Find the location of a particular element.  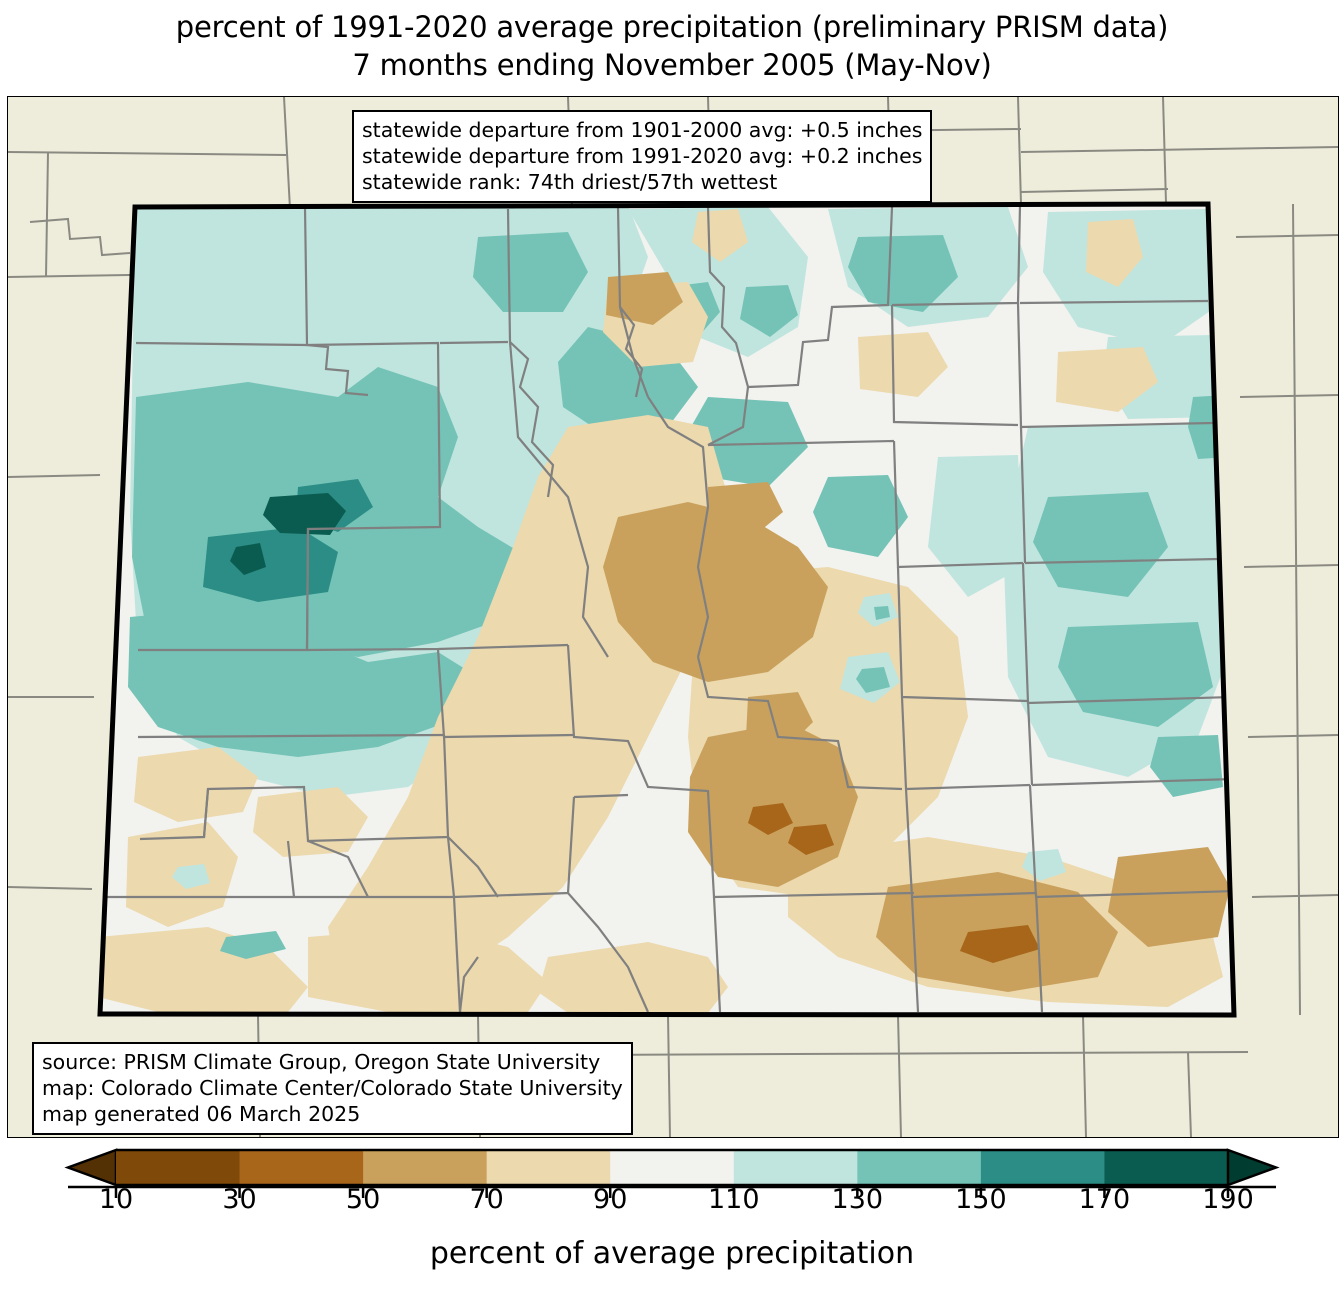

band-50-70-nw-dry is located at coordinates (779, 719).